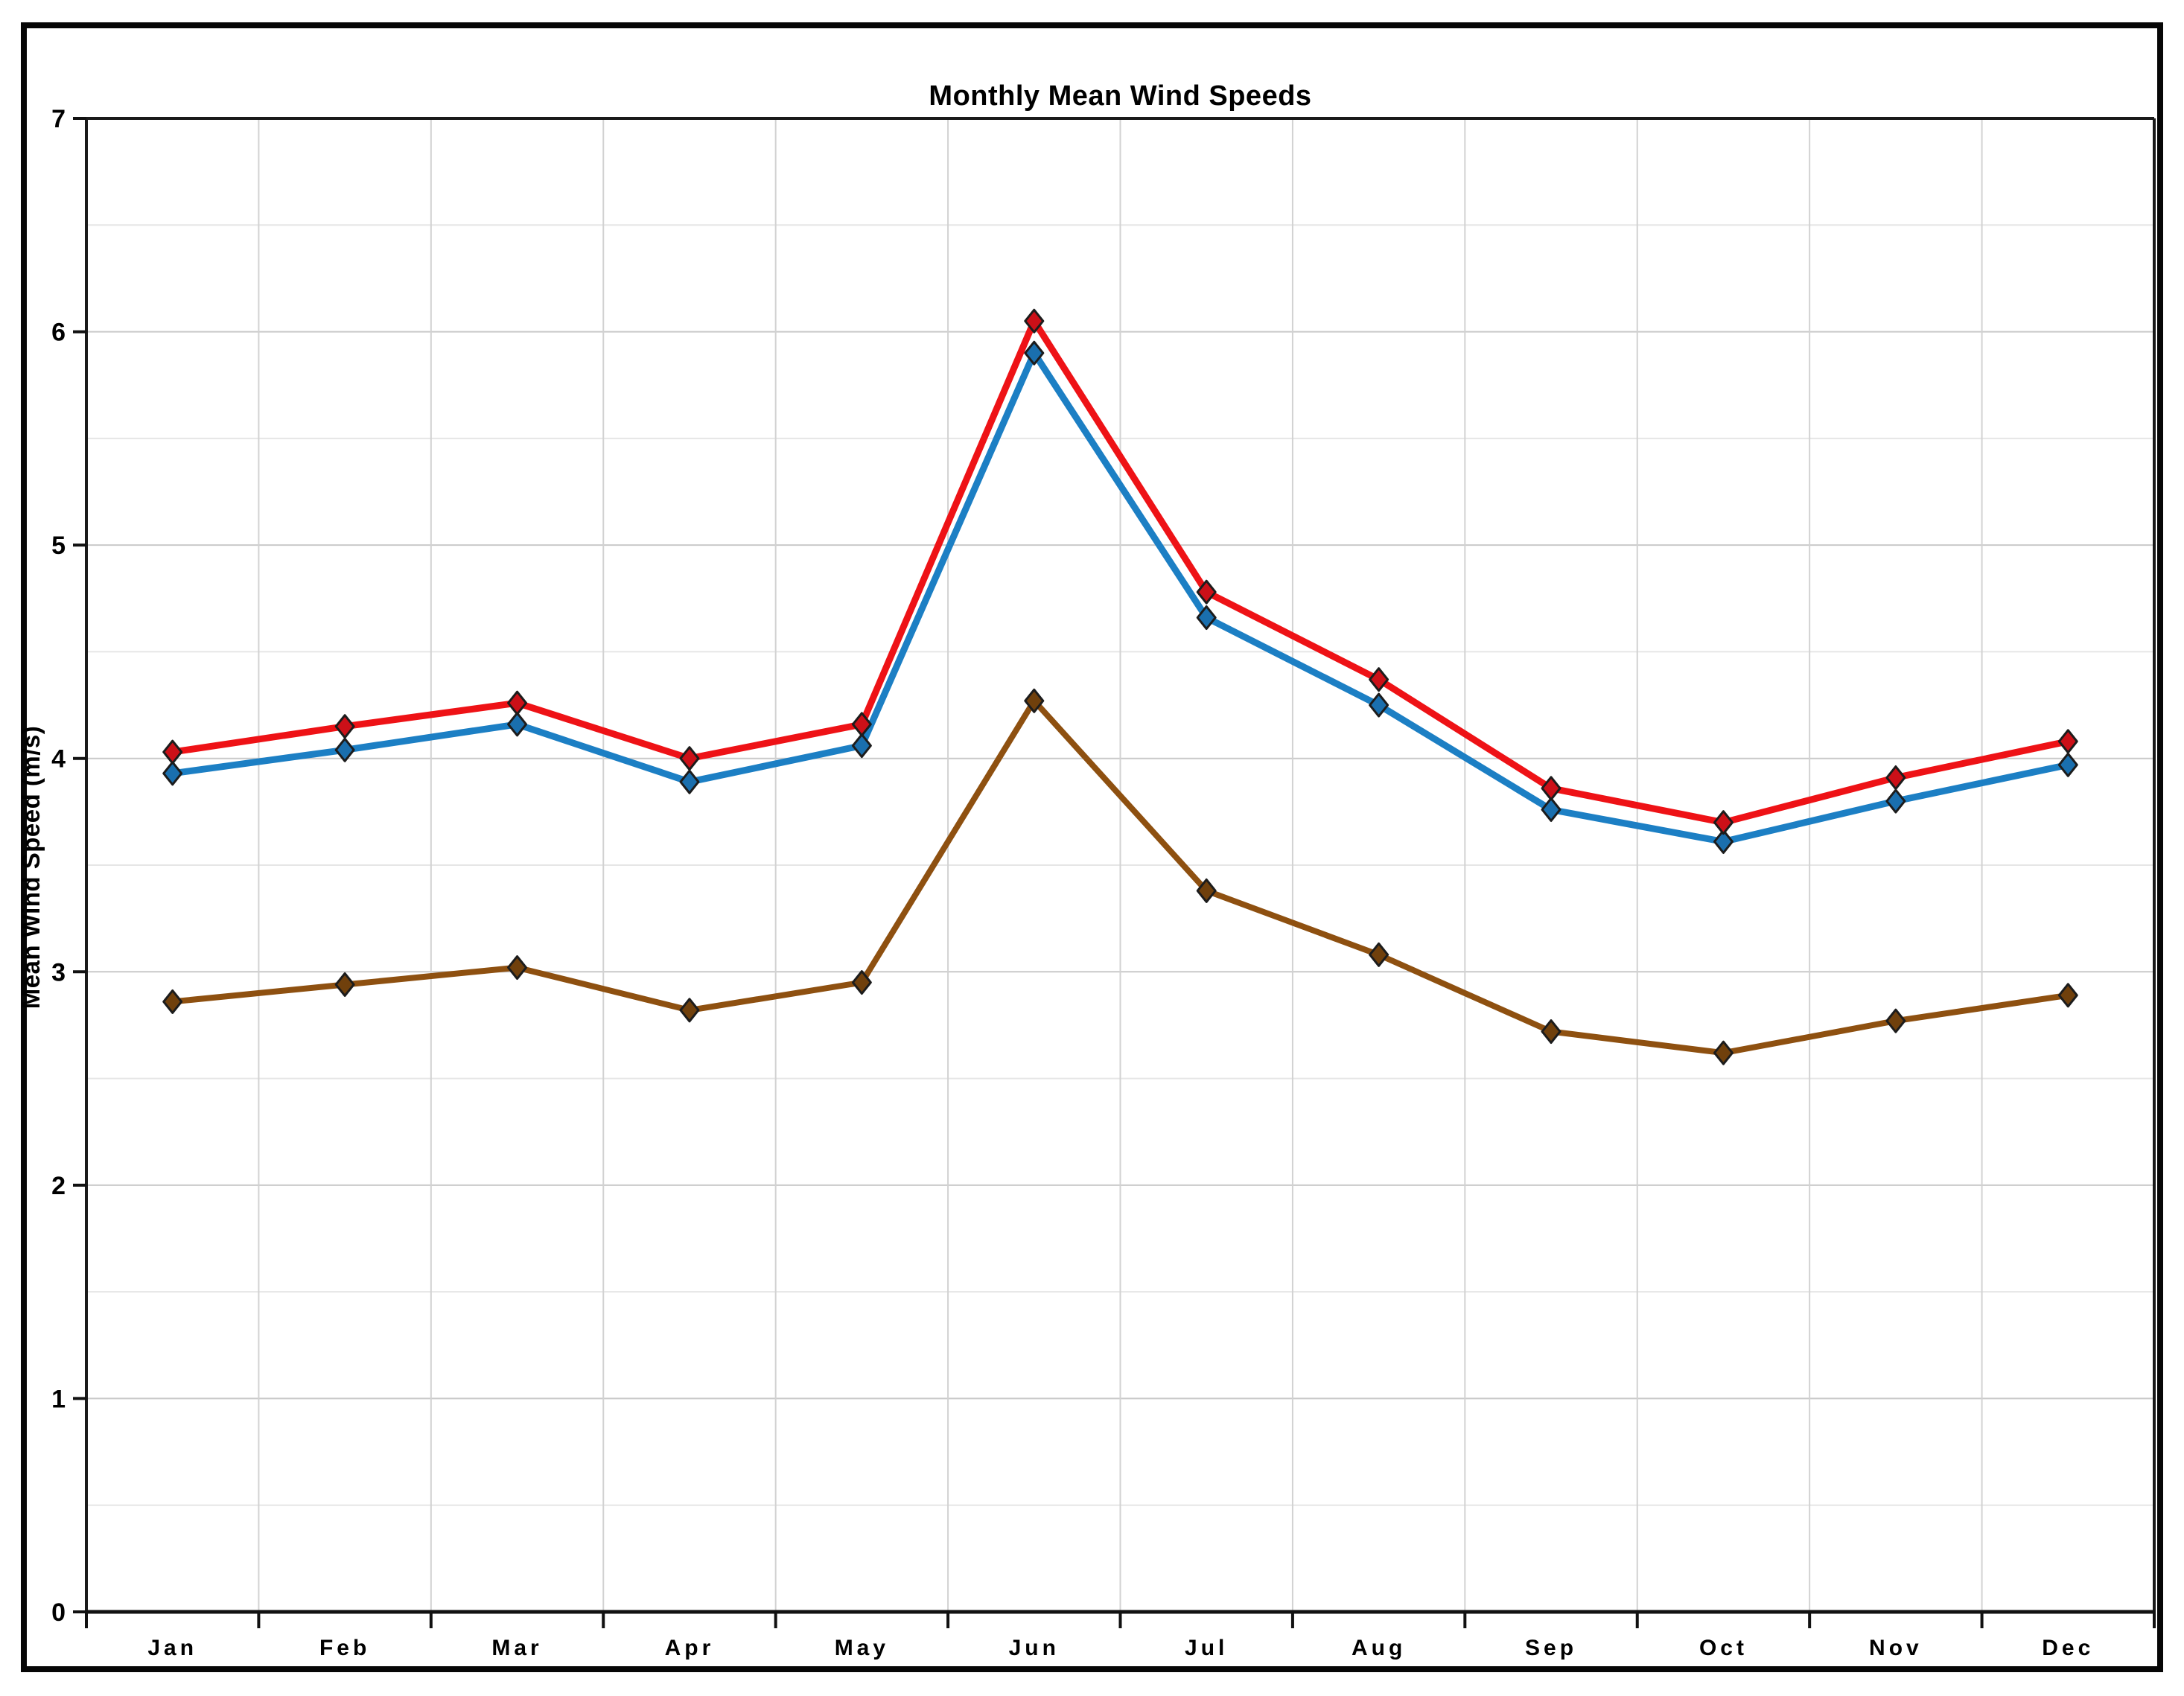  I want to click on y-tick-label: 6, so click(58, 333).